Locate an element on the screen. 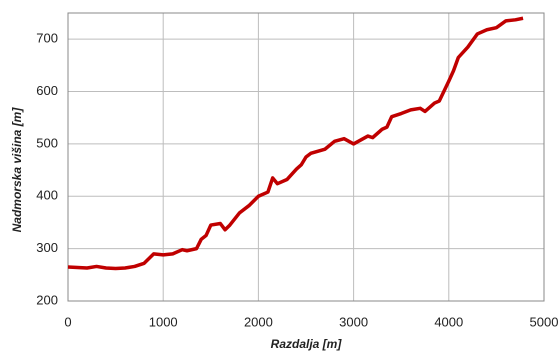  y-tick-label: 600 is located at coordinates (47, 90).